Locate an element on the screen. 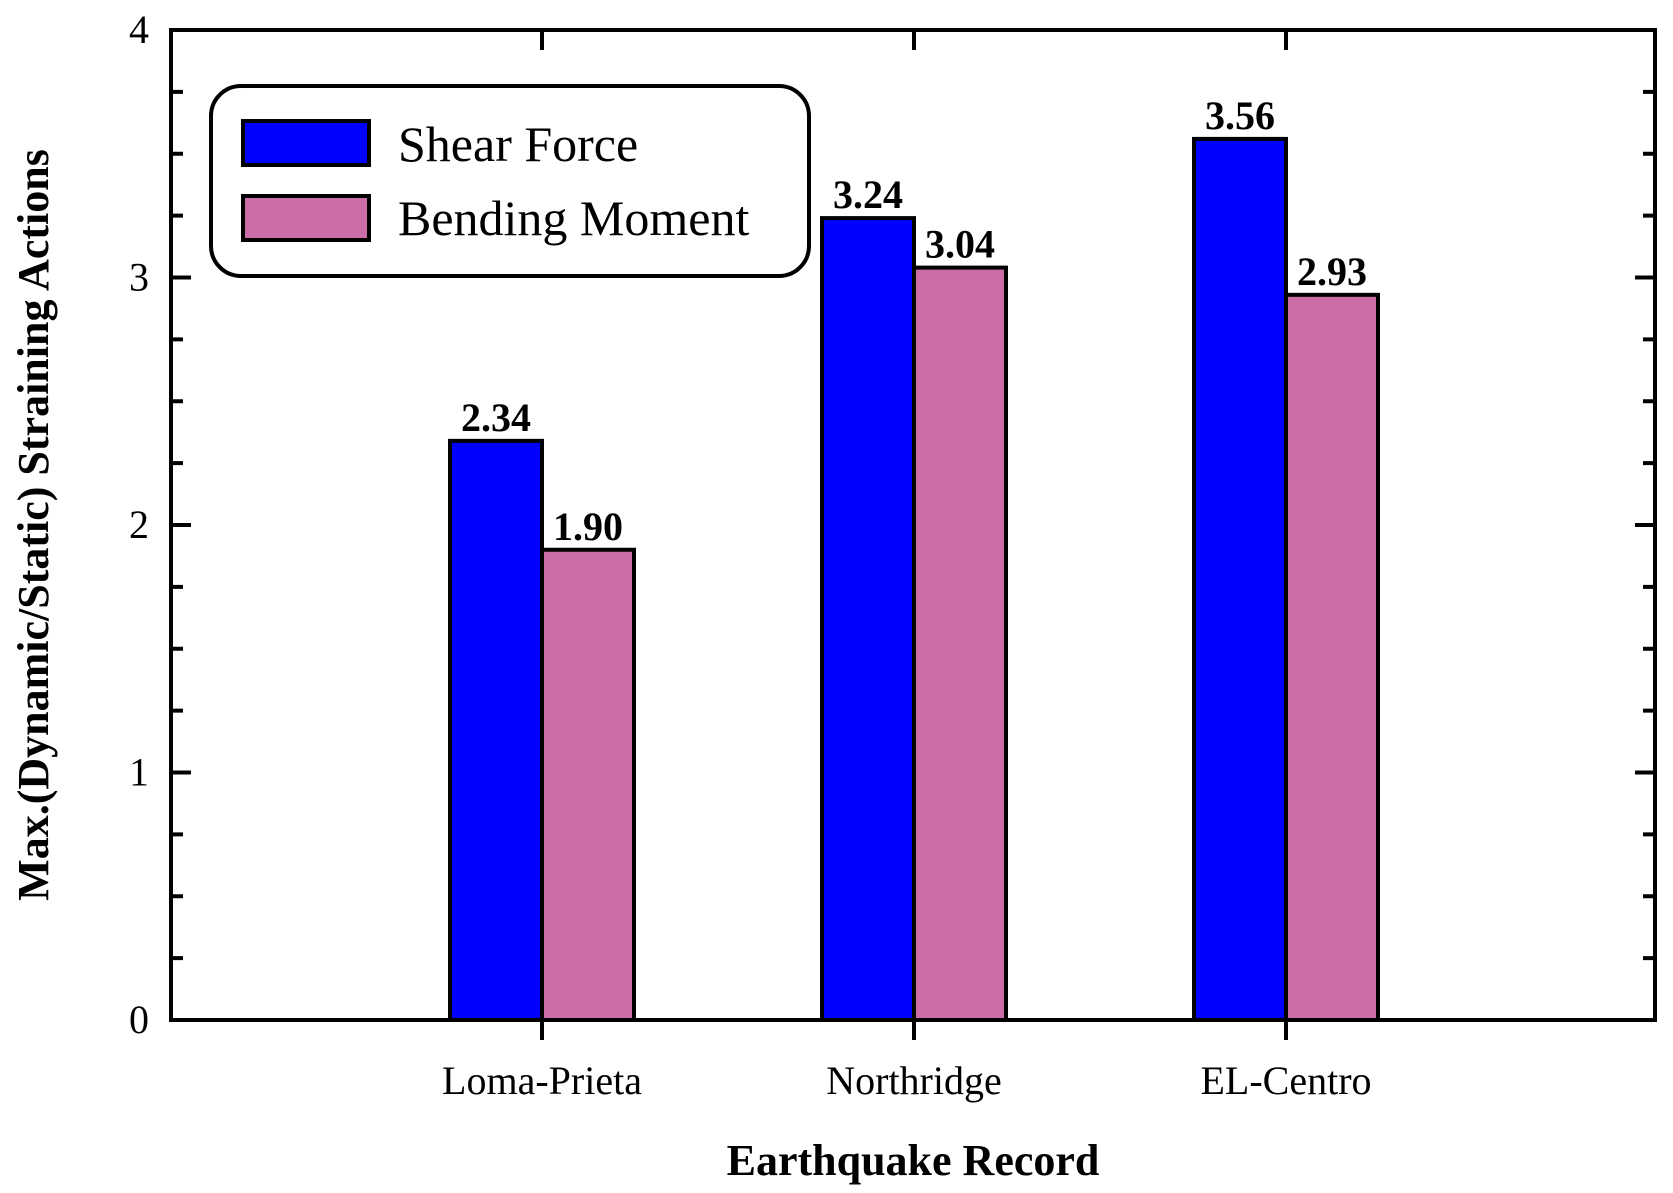  x-axis-title: Earthquake Record is located at coordinates (913, 1160).